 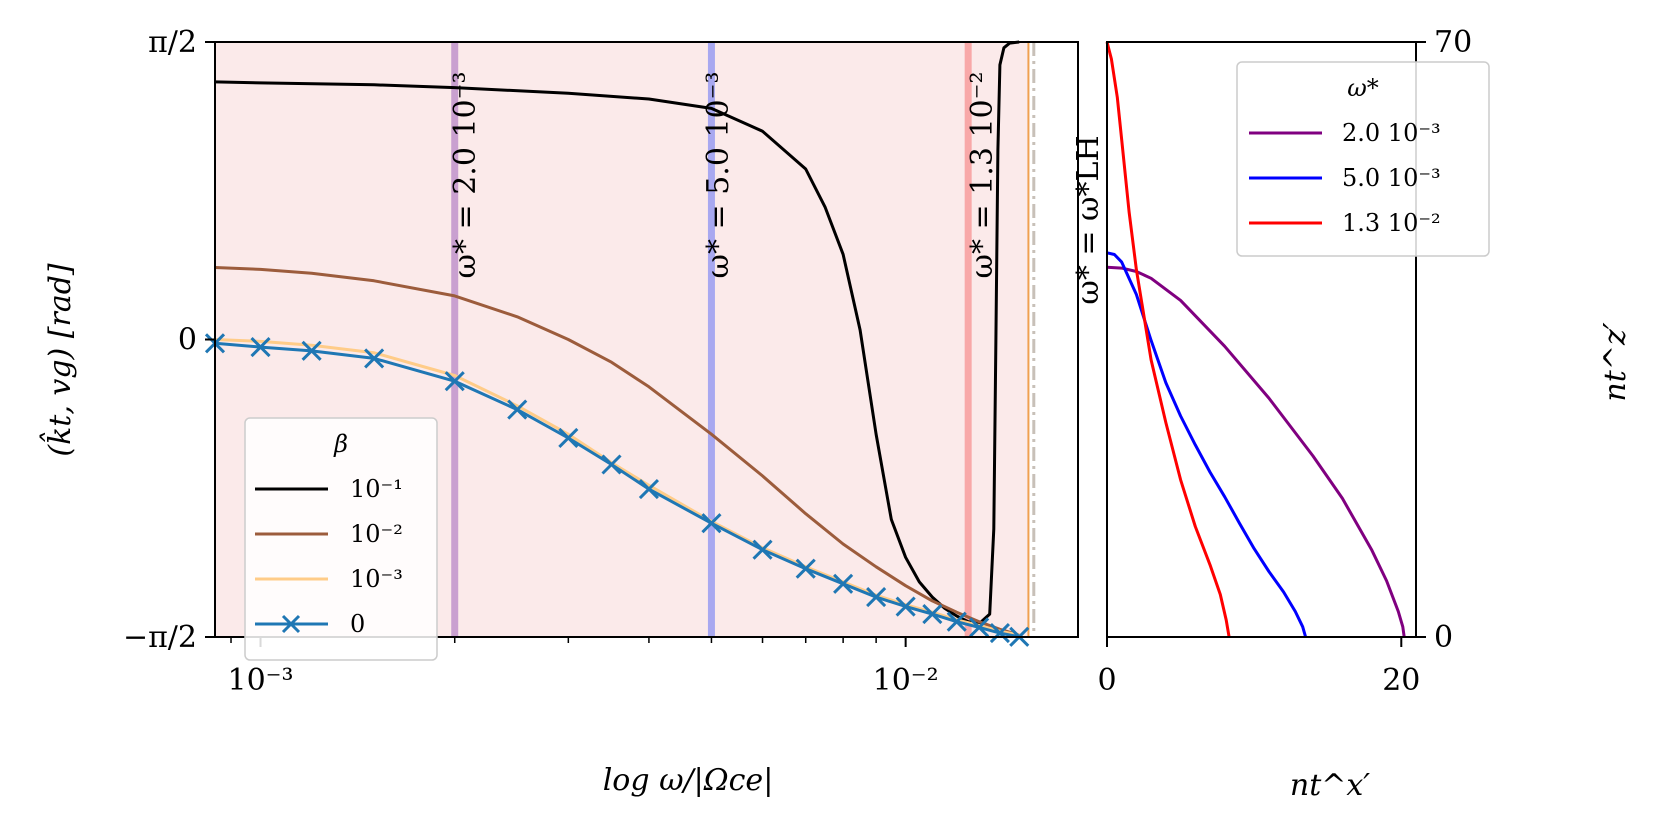 I want to click on left-y-axis-label: (k̂t, vg) [rad], so click(x=58, y=360).